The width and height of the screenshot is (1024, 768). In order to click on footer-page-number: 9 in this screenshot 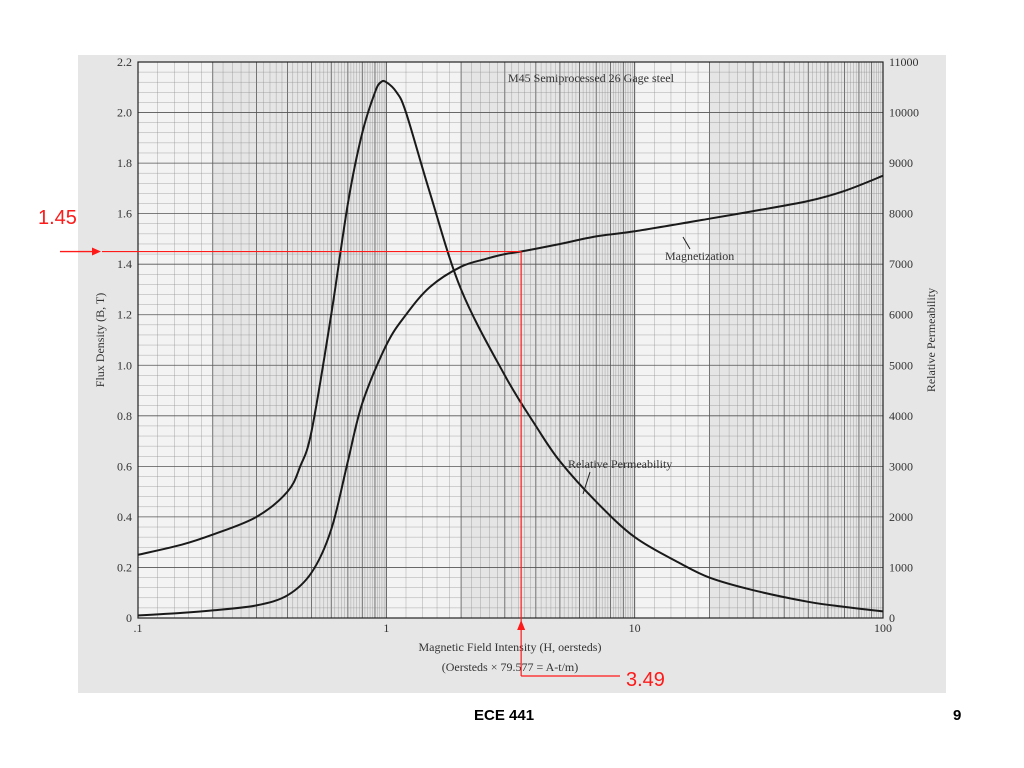, I will do `click(957, 715)`.